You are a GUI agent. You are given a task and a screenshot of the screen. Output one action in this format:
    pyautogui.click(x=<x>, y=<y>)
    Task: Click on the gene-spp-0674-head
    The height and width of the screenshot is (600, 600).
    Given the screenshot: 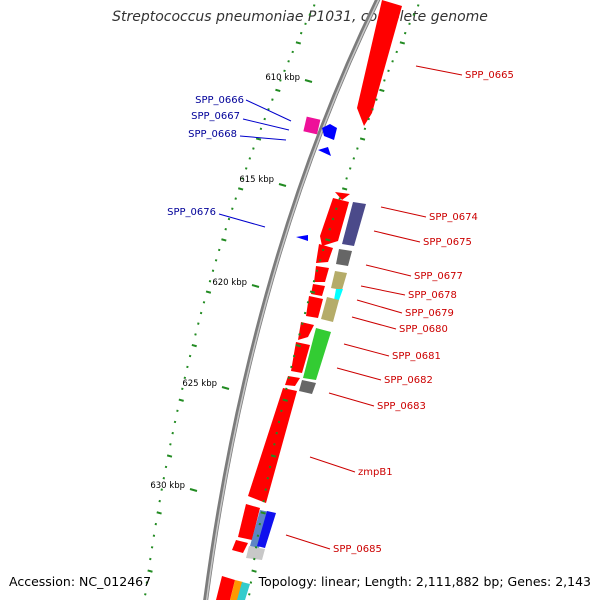 What is the action you would take?
    pyautogui.click(x=342, y=196)
    